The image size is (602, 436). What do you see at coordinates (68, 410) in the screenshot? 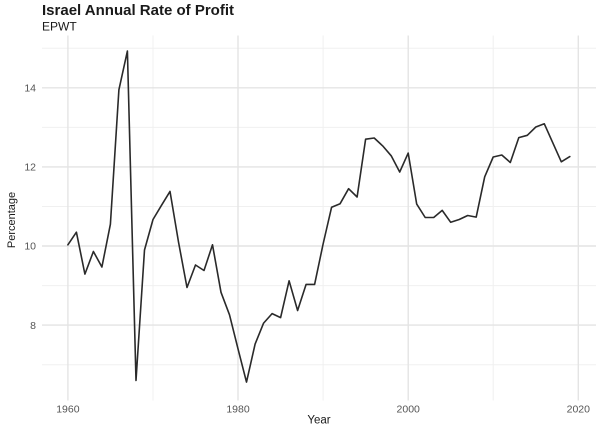
I see `svg-text: 1960` at bounding box center [68, 410].